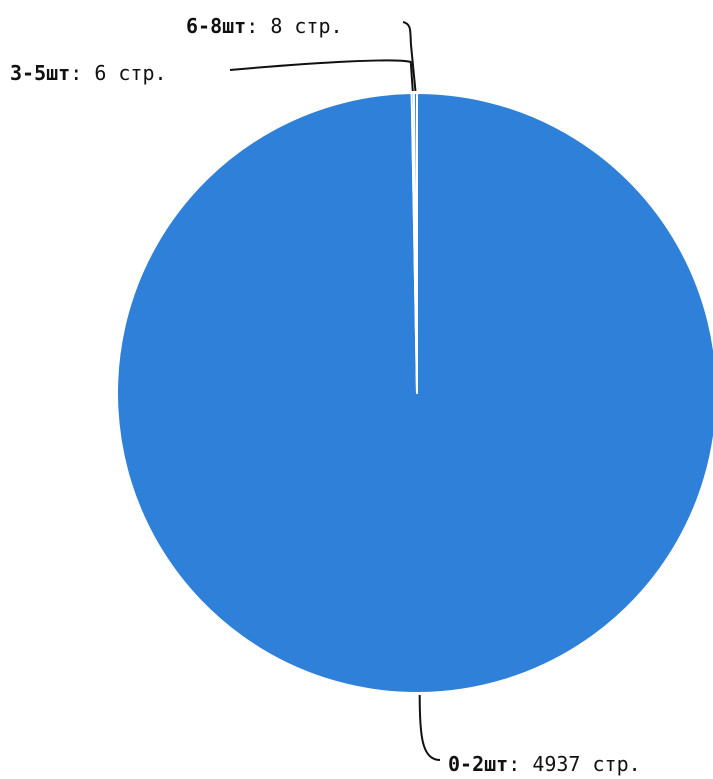 This screenshot has height=779, width=713. Describe the element at coordinates (130, 73) in the screenshot. I see `data-label-value: 6 стр.` at that location.